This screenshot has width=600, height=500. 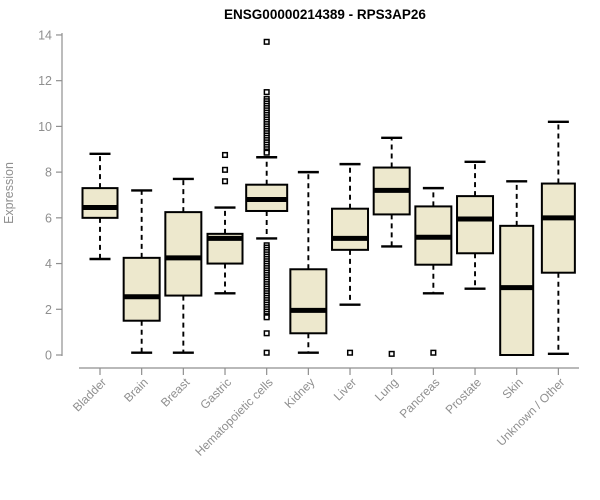 What do you see at coordinates (45, 127) in the screenshot?
I see `y-tick-label: 10` at bounding box center [45, 127].